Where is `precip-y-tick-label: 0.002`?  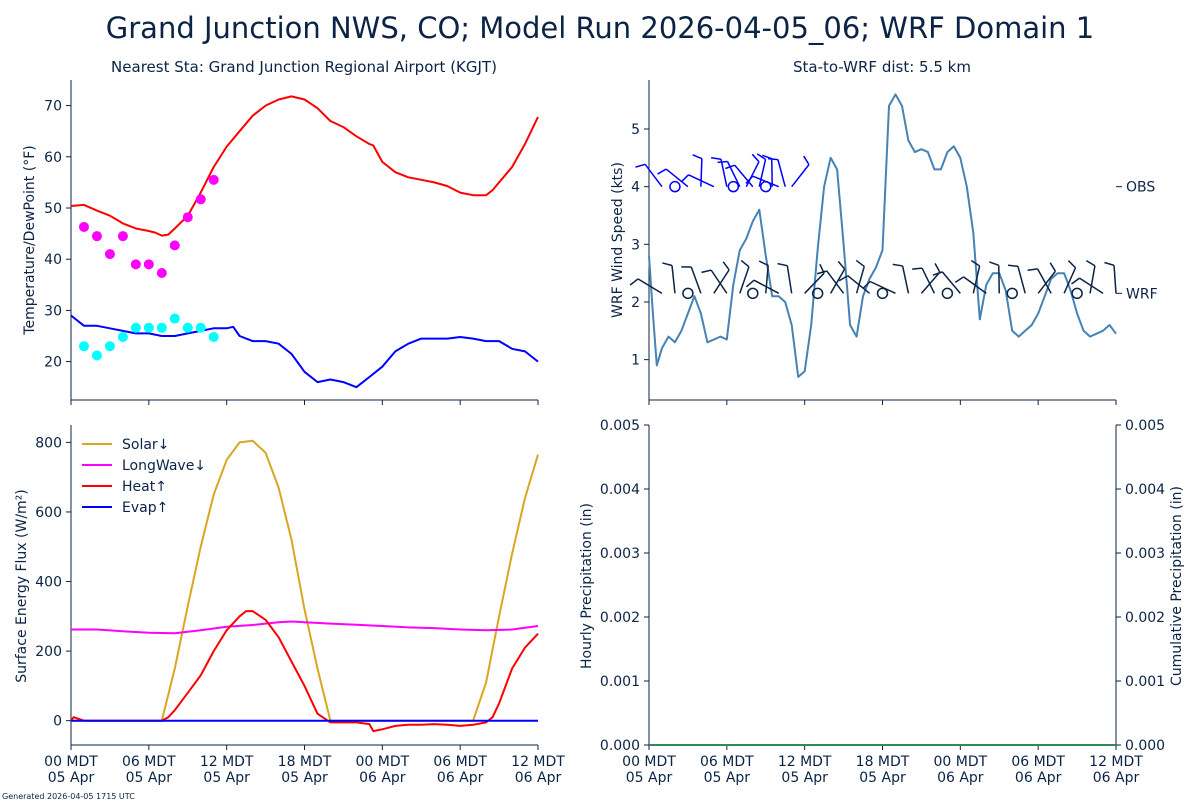
precip-y-tick-label: 0.002 is located at coordinates (620, 618).